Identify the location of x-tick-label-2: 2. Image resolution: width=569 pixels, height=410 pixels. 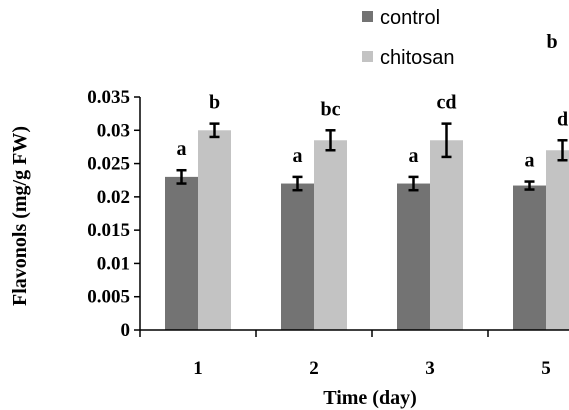
(314, 368).